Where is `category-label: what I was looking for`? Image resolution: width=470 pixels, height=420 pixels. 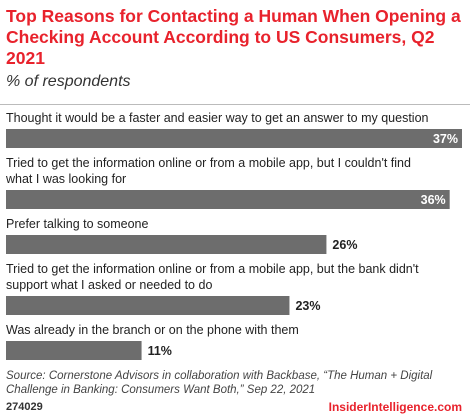
category-label: what I was looking for is located at coordinates (65, 179).